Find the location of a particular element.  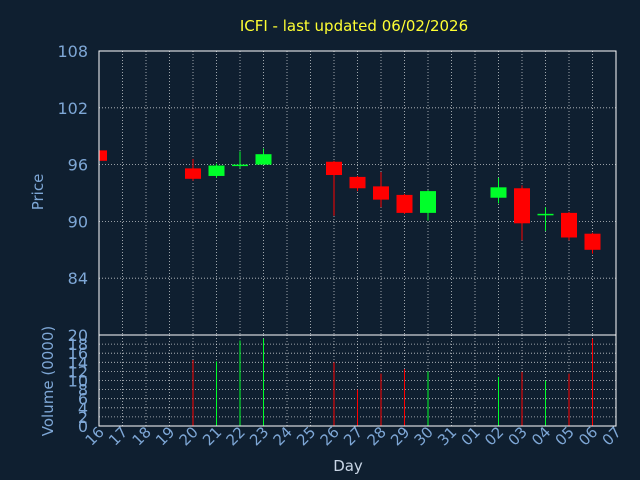

volume-series is located at coordinates (392, 382).